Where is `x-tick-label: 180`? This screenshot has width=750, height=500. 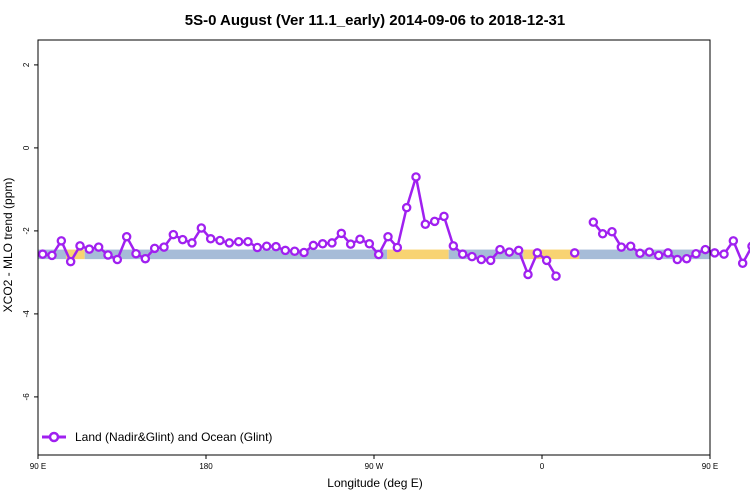 x-tick-label: 180 is located at coordinates (206, 466).